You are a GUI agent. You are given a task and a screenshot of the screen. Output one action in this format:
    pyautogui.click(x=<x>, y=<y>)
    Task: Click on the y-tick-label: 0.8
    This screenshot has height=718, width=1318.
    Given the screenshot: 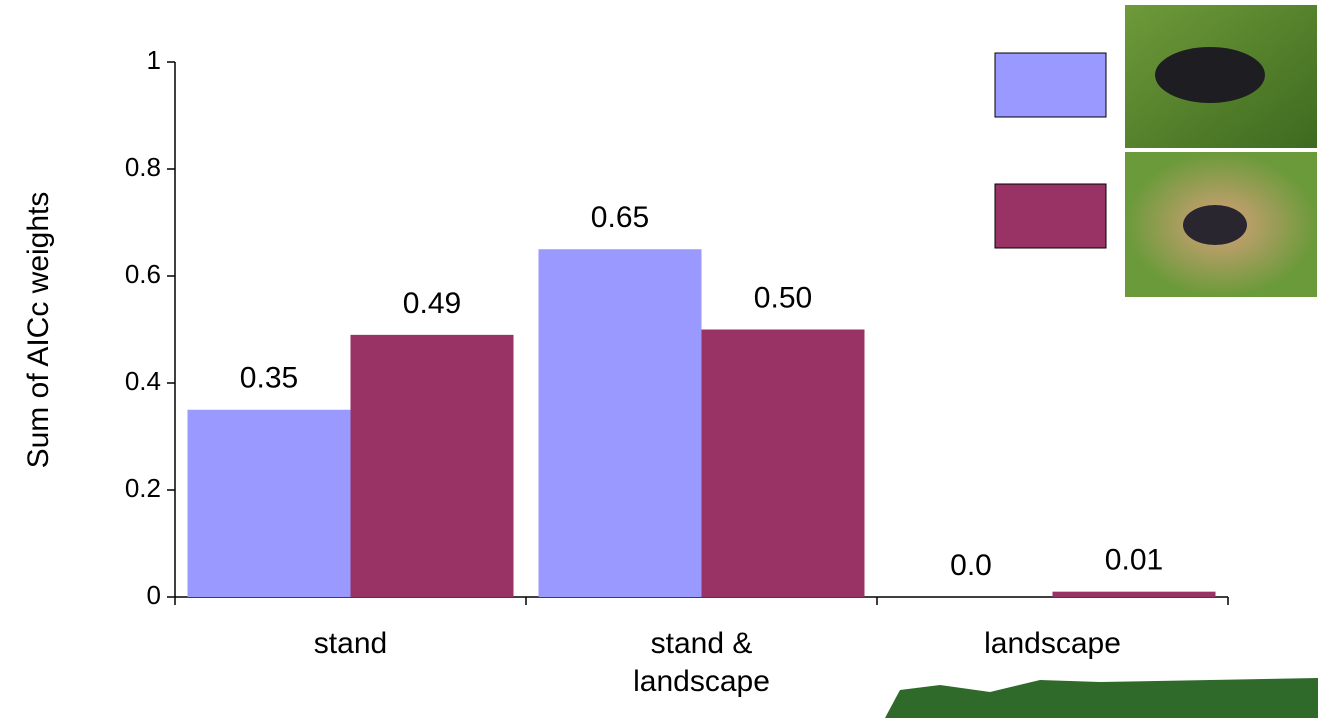 What is the action you would take?
    pyautogui.click(x=143, y=167)
    